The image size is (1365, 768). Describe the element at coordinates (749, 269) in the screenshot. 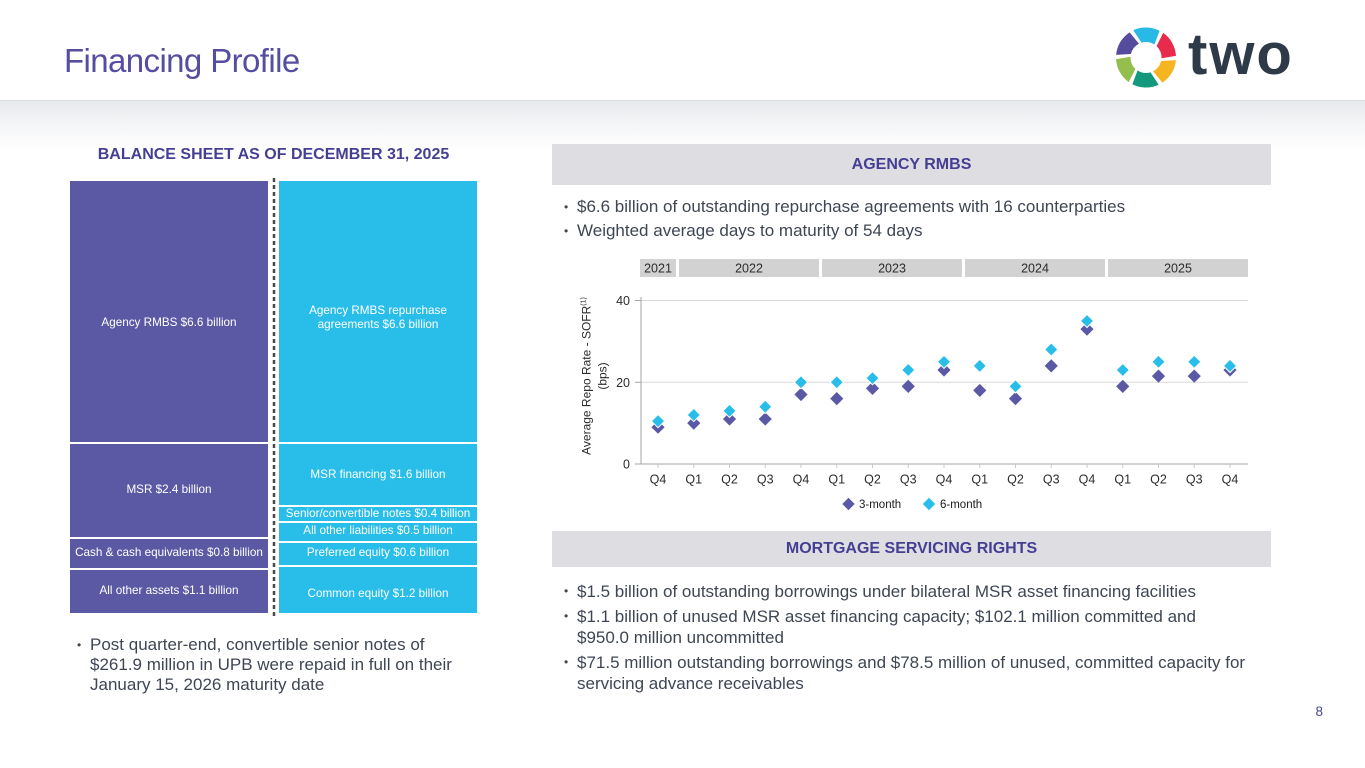

I see `svg-text: 2022` at that location.